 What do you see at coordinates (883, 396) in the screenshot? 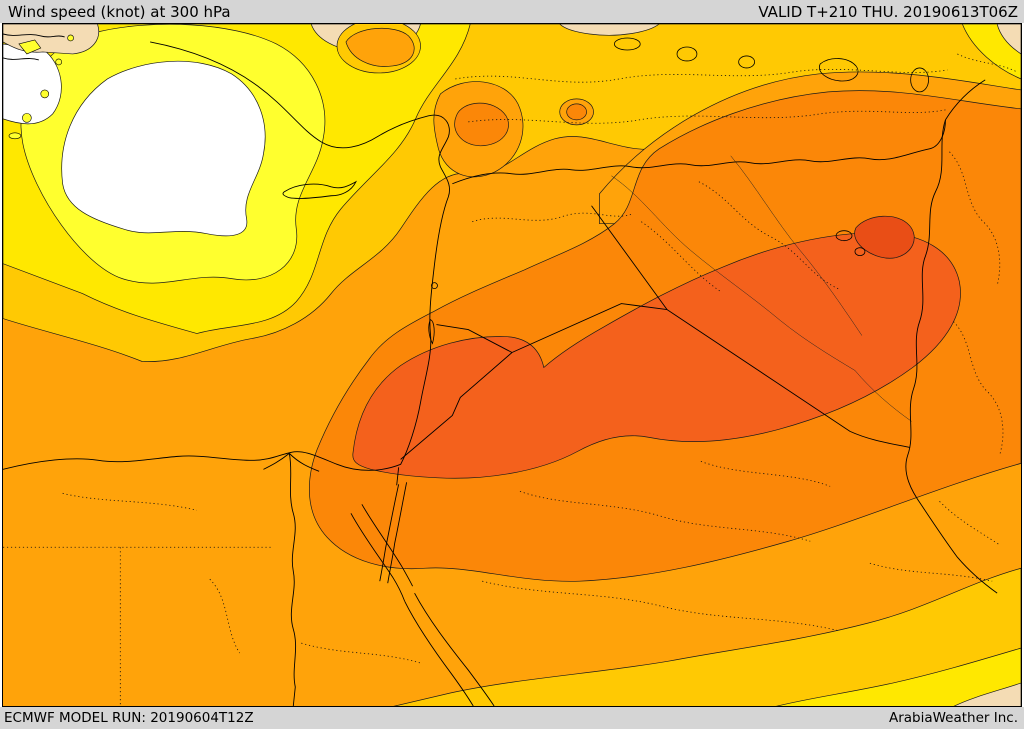
I see `shatt-al-arab-river` at bounding box center [883, 396].